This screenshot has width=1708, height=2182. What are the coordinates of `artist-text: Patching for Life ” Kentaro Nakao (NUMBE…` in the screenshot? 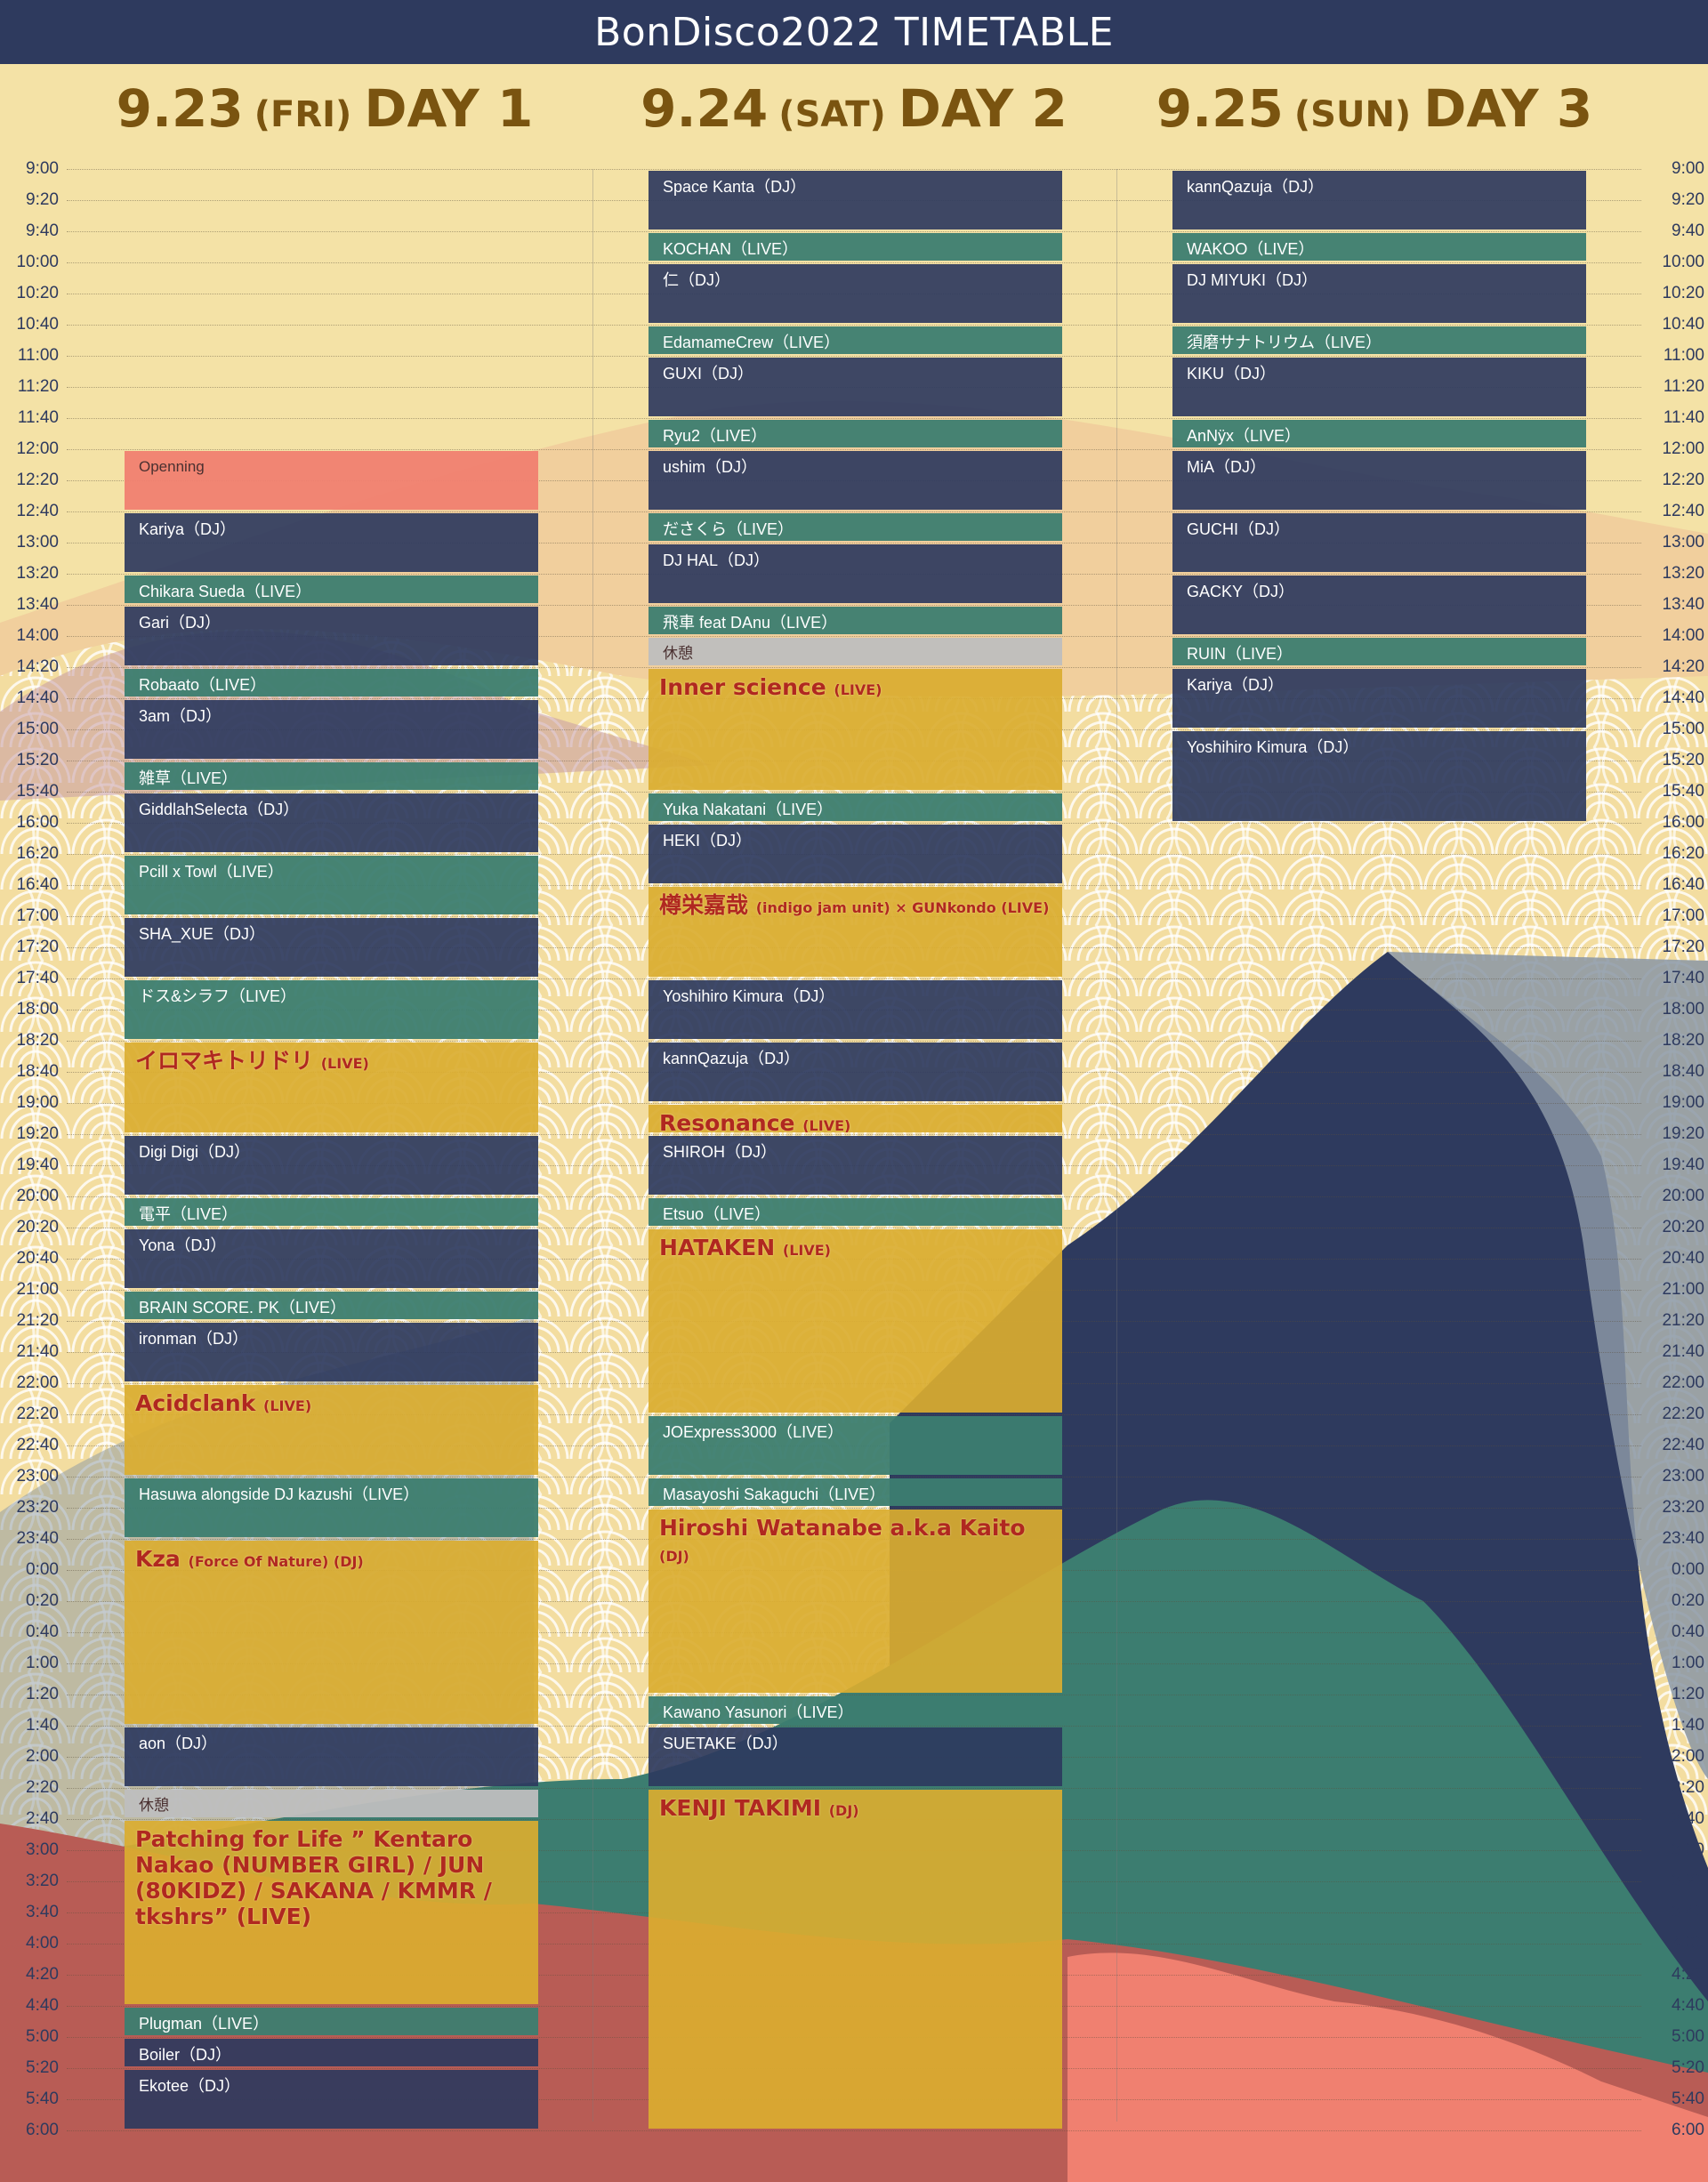 It's located at (313, 1877).